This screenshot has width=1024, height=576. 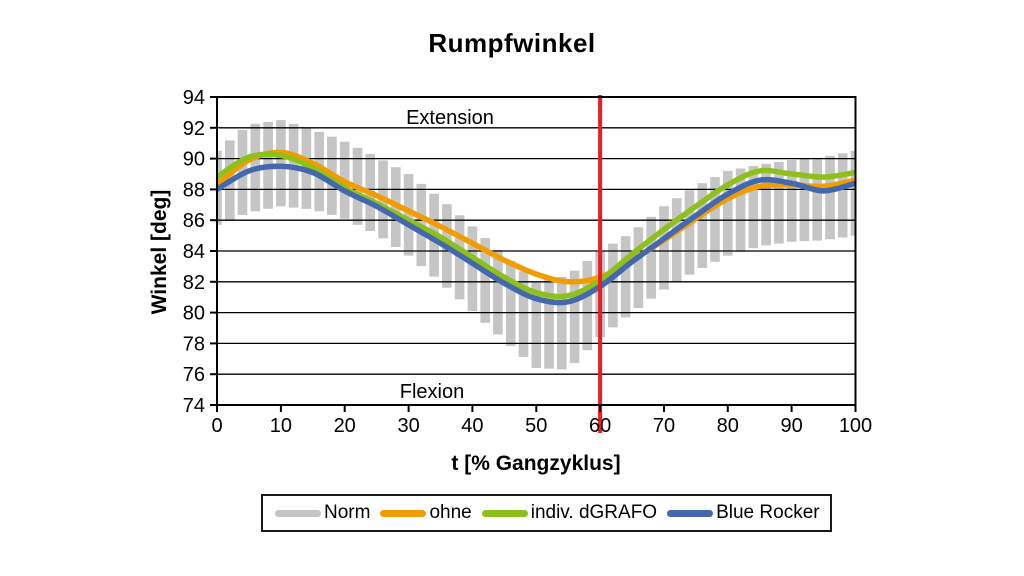 What do you see at coordinates (194, 160) in the screenshot?
I see `y-tick-label: 90` at bounding box center [194, 160].